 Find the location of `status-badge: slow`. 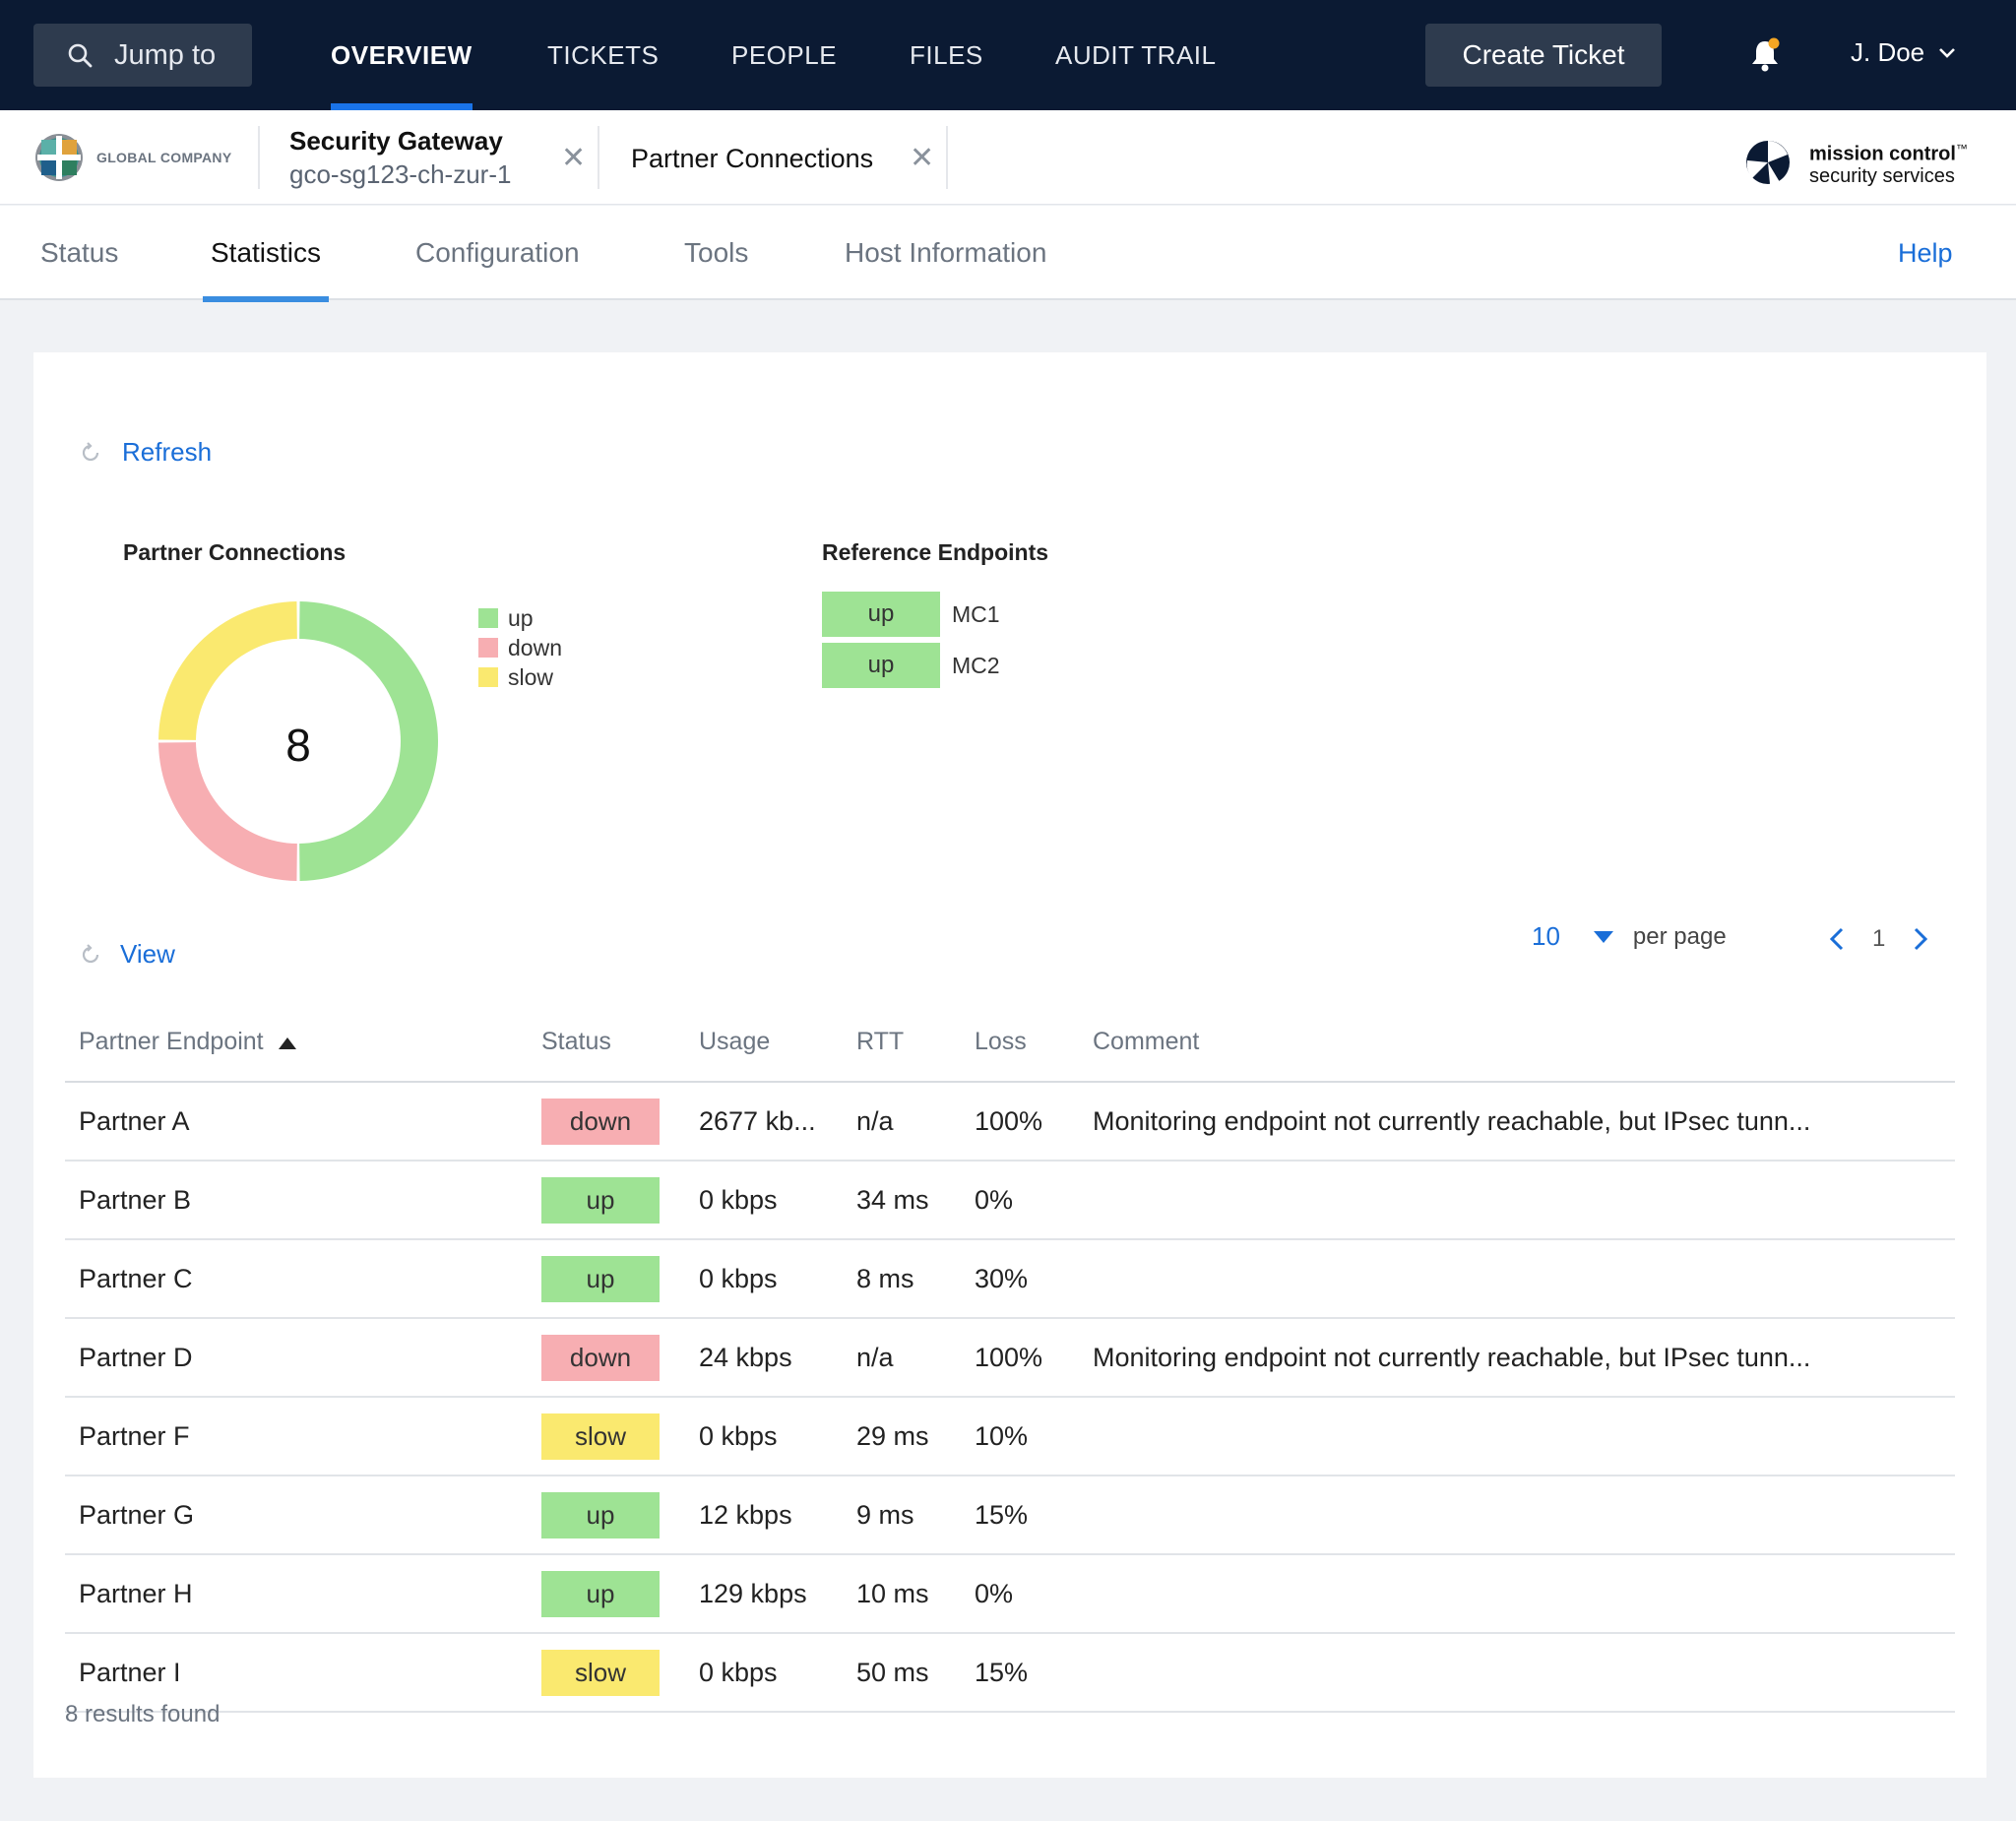

status-badge: slow is located at coordinates (600, 1673).